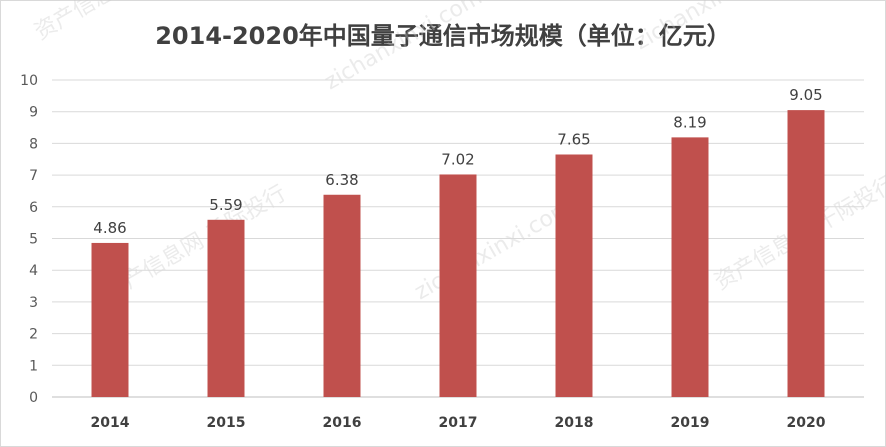 This screenshot has width=886, height=447. Describe the element at coordinates (226, 423) in the screenshot. I see `x-tick-label-2015: 2015` at that location.